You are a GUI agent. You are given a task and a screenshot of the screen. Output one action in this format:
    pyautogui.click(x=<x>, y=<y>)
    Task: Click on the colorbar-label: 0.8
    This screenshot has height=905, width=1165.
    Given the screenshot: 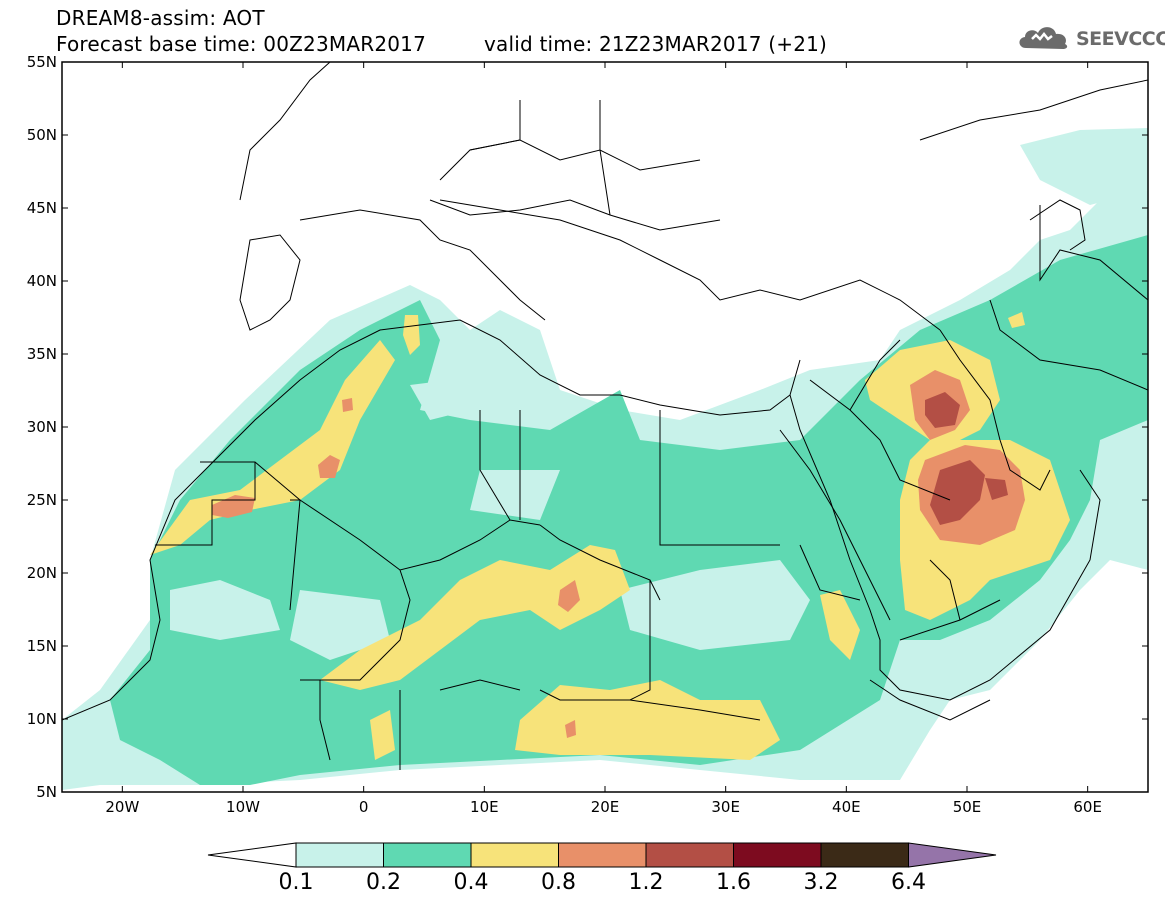 What is the action you would take?
    pyautogui.click(x=558, y=882)
    